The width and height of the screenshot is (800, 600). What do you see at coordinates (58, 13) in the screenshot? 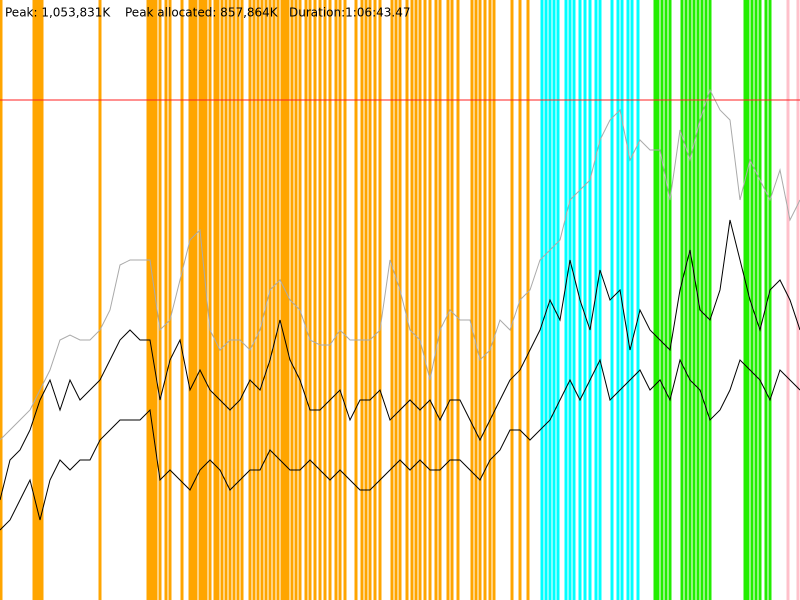
I see `peak-text: Peak: 1,053,831K` at bounding box center [58, 13].